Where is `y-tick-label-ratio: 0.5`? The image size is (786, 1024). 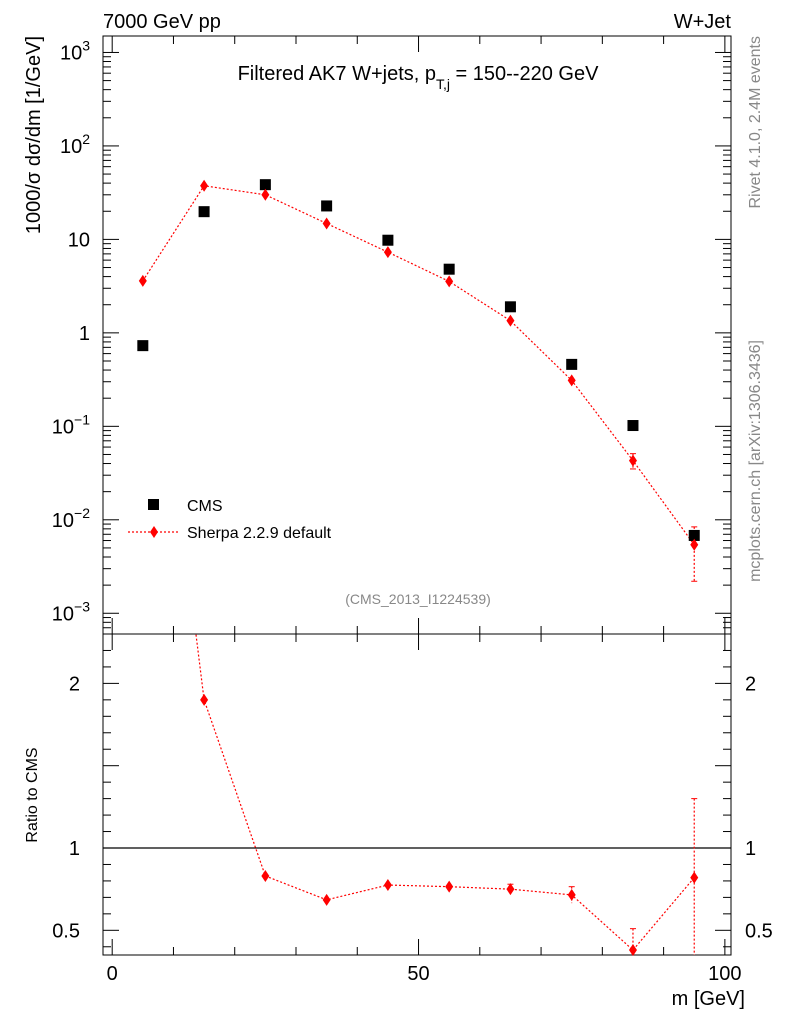
y-tick-label-ratio: 0.5 is located at coordinates (66, 931).